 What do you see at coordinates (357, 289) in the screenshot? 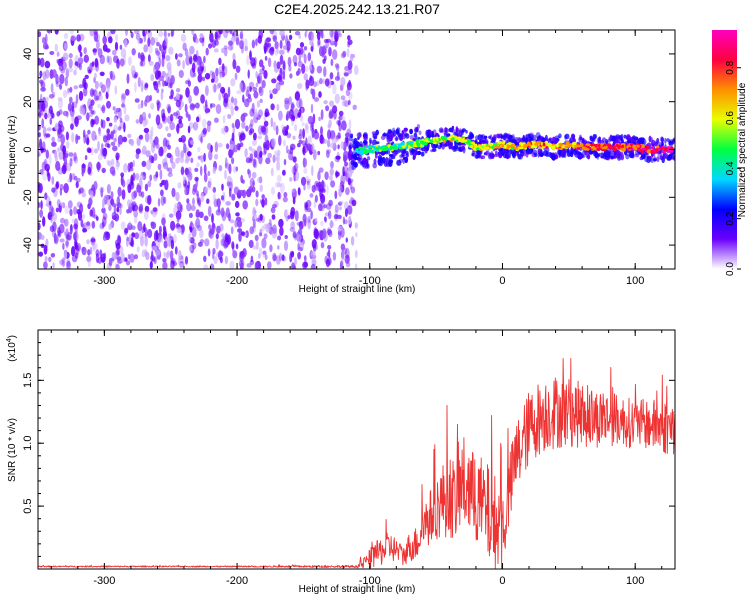
I see `spectrogram-x-label: Height of straight line (km)` at bounding box center [357, 289].